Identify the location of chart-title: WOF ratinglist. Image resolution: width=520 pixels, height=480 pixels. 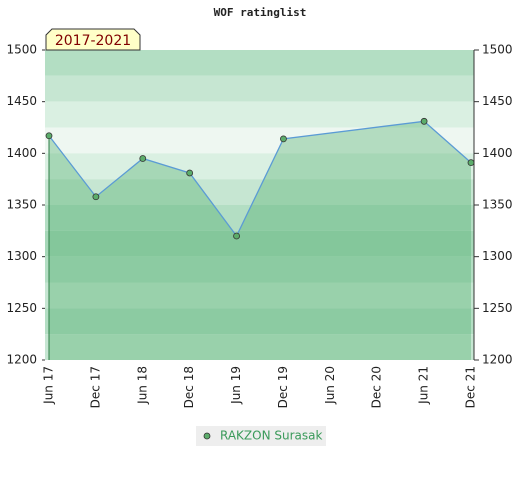
(260, 12).